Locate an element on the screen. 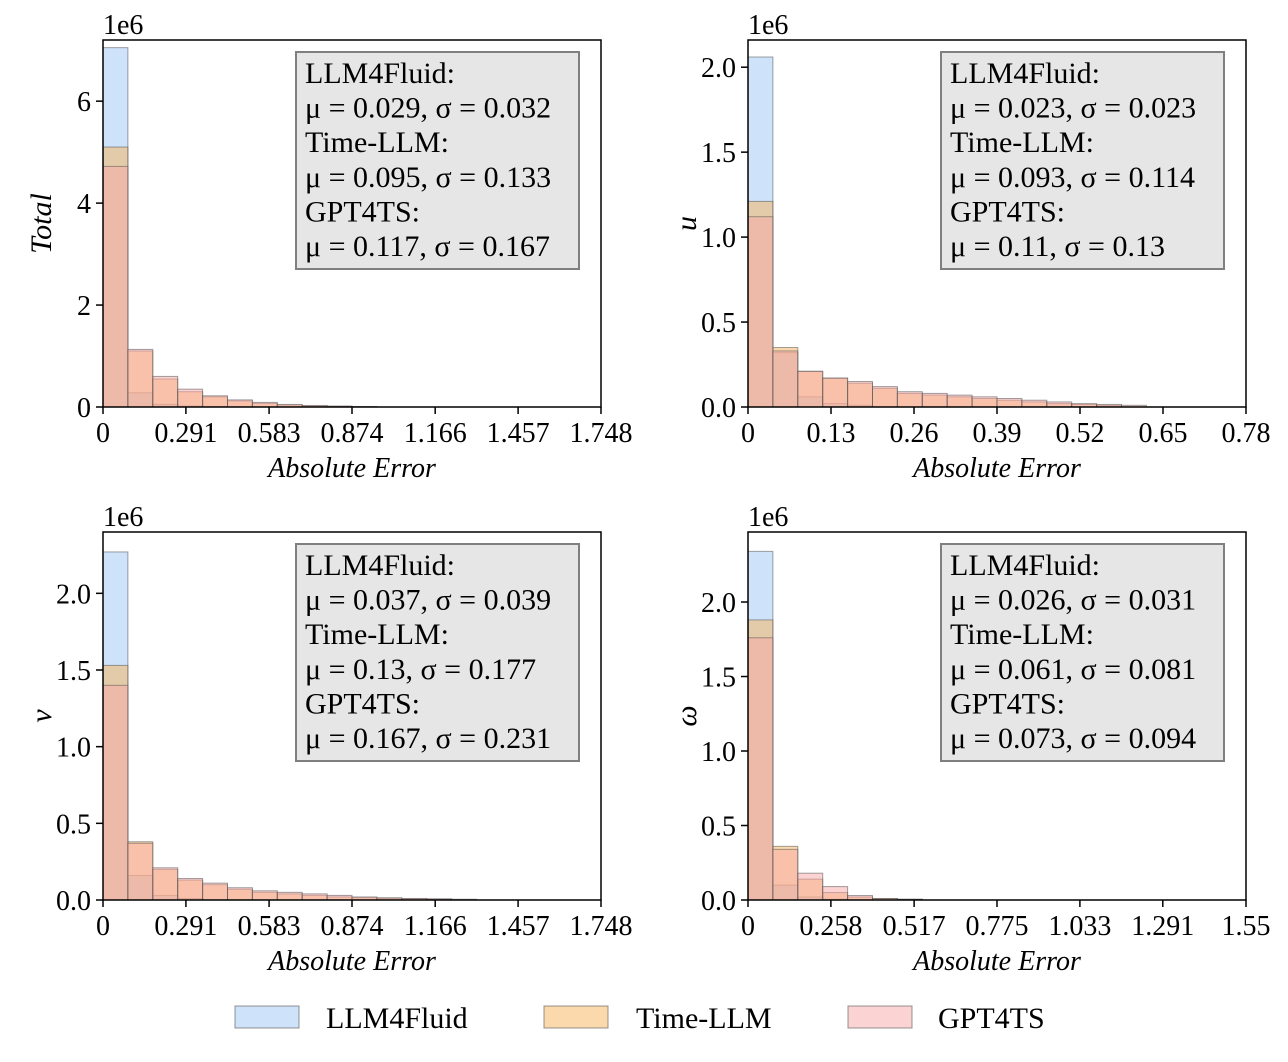 The width and height of the screenshot is (1288, 1062). legend-item-gpt4ts: GPT4TS is located at coordinates (946, 1018).